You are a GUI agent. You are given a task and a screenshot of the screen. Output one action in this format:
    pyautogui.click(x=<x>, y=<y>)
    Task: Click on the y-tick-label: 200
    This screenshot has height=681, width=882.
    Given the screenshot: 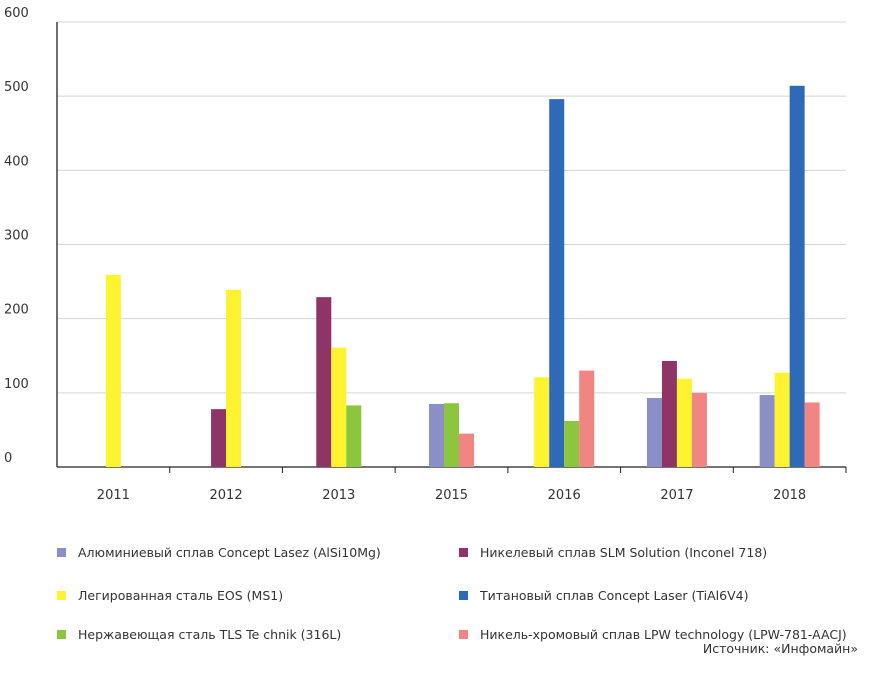 What is the action you would take?
    pyautogui.click(x=16, y=310)
    